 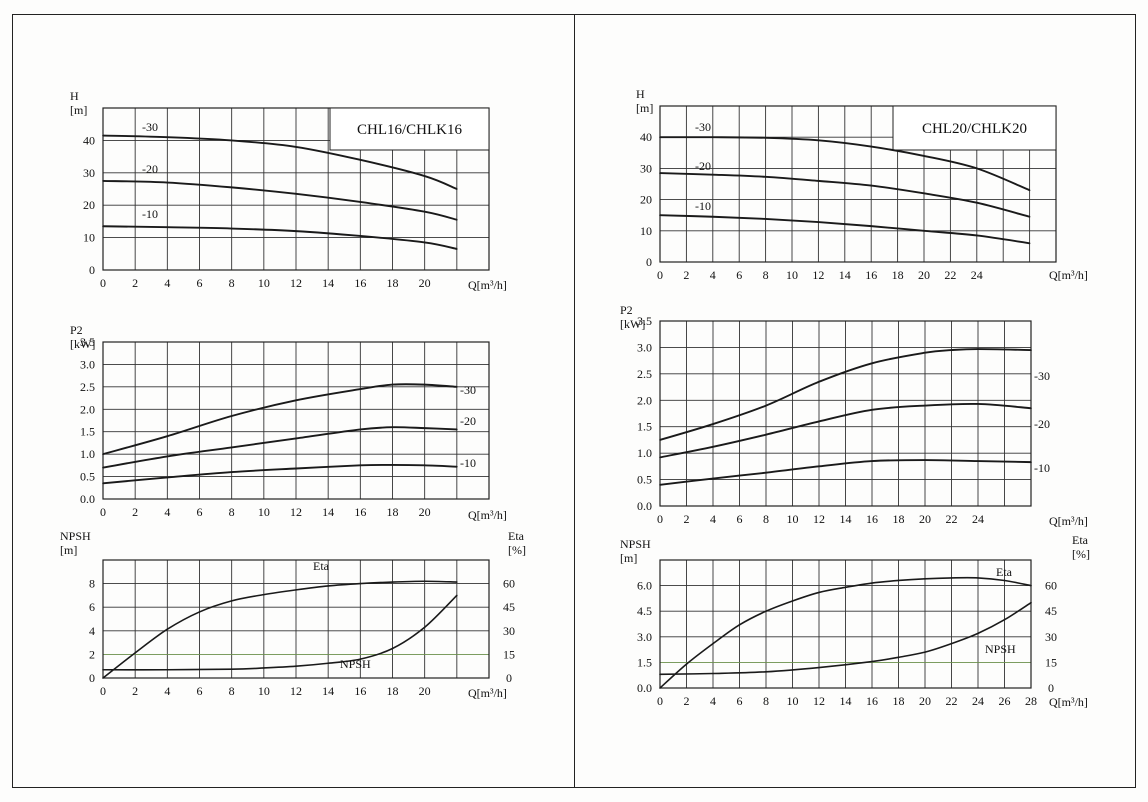 I want to click on y-tick-label: 2.5, so click(x=644, y=374).